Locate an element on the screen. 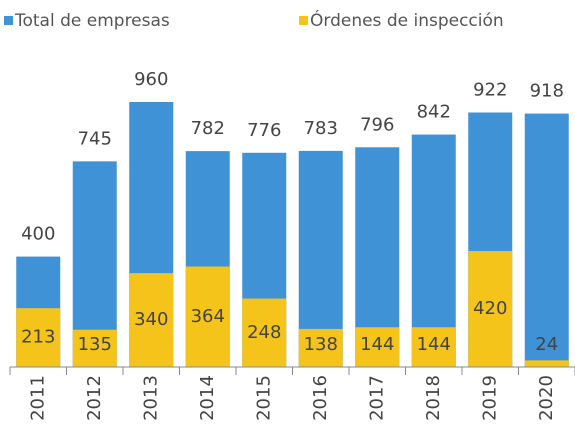 This screenshot has height=432, width=575. data-label: 745 is located at coordinates (95, 138).